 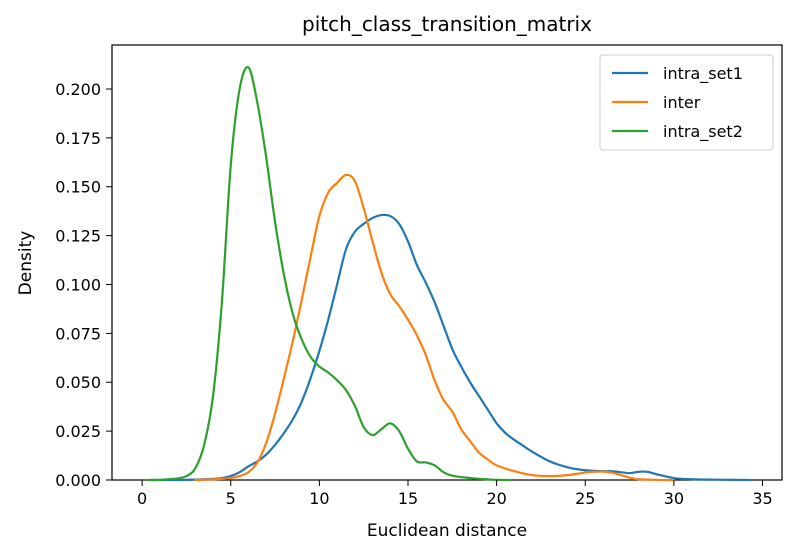 What do you see at coordinates (762, 498) in the screenshot?
I see `x-tick-label: 35` at bounding box center [762, 498].